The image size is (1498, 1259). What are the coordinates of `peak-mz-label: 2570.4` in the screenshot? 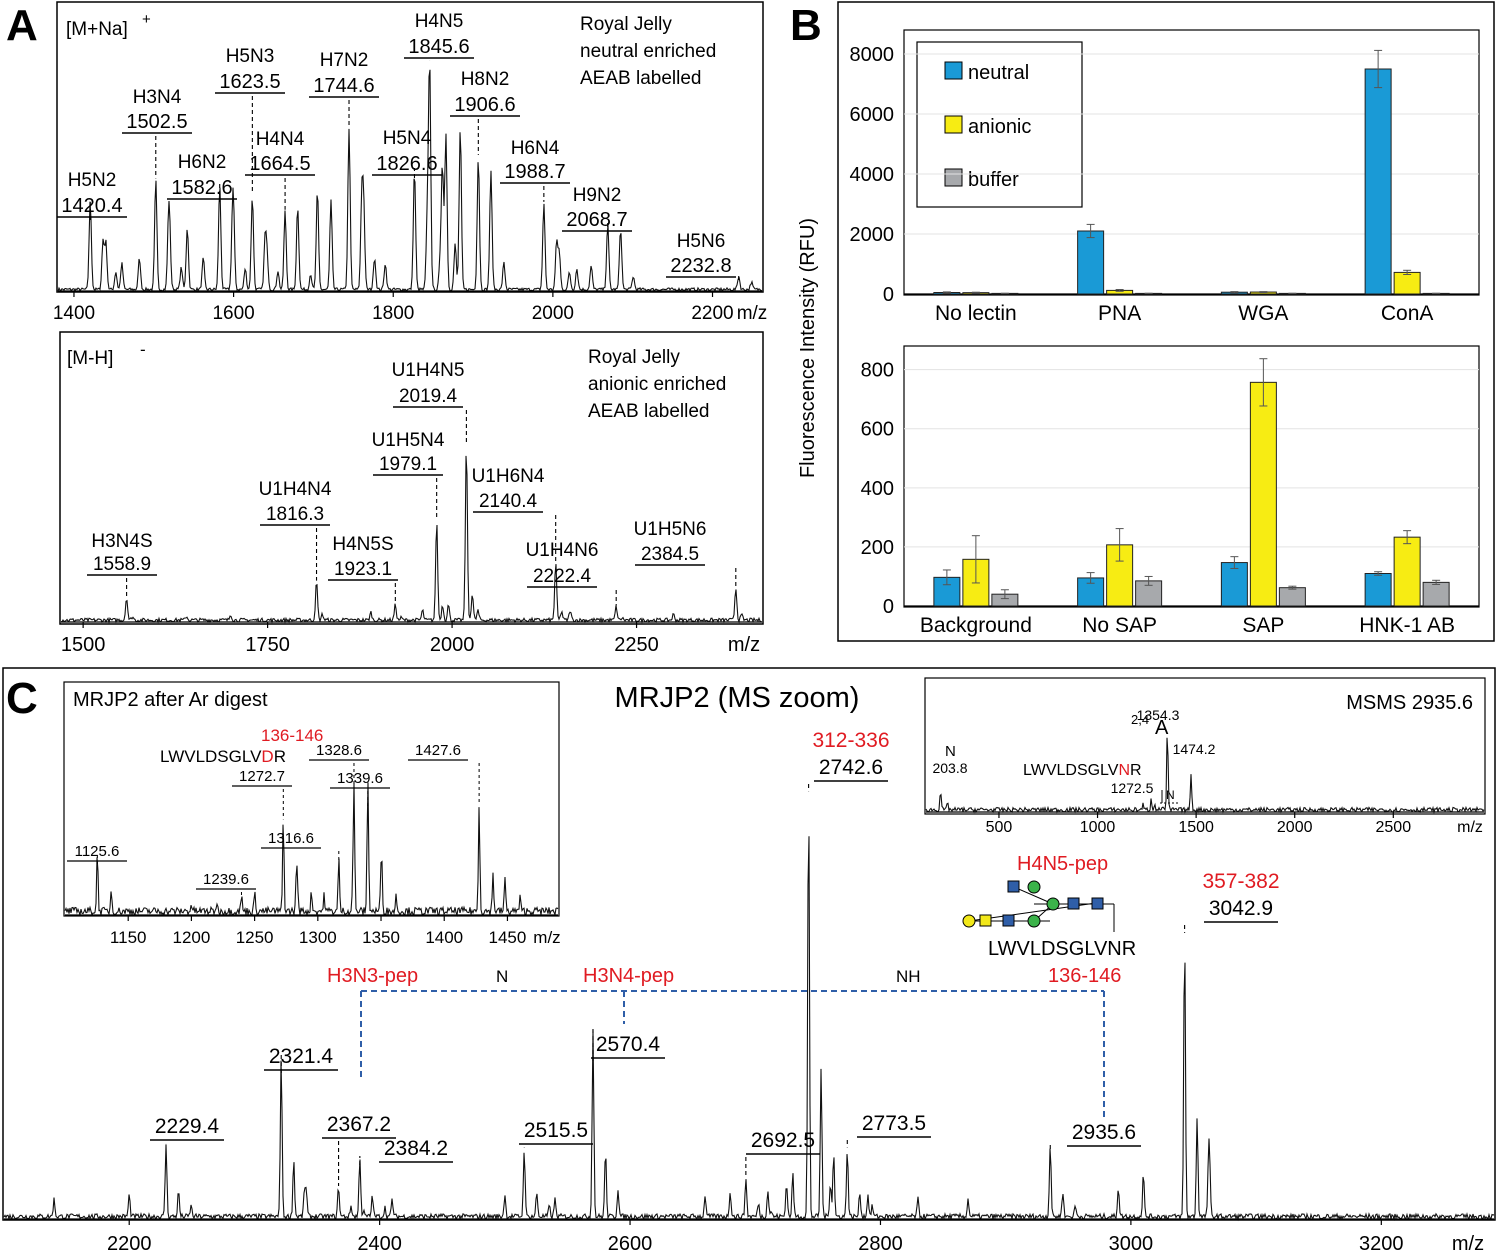 It's located at (628, 1044).